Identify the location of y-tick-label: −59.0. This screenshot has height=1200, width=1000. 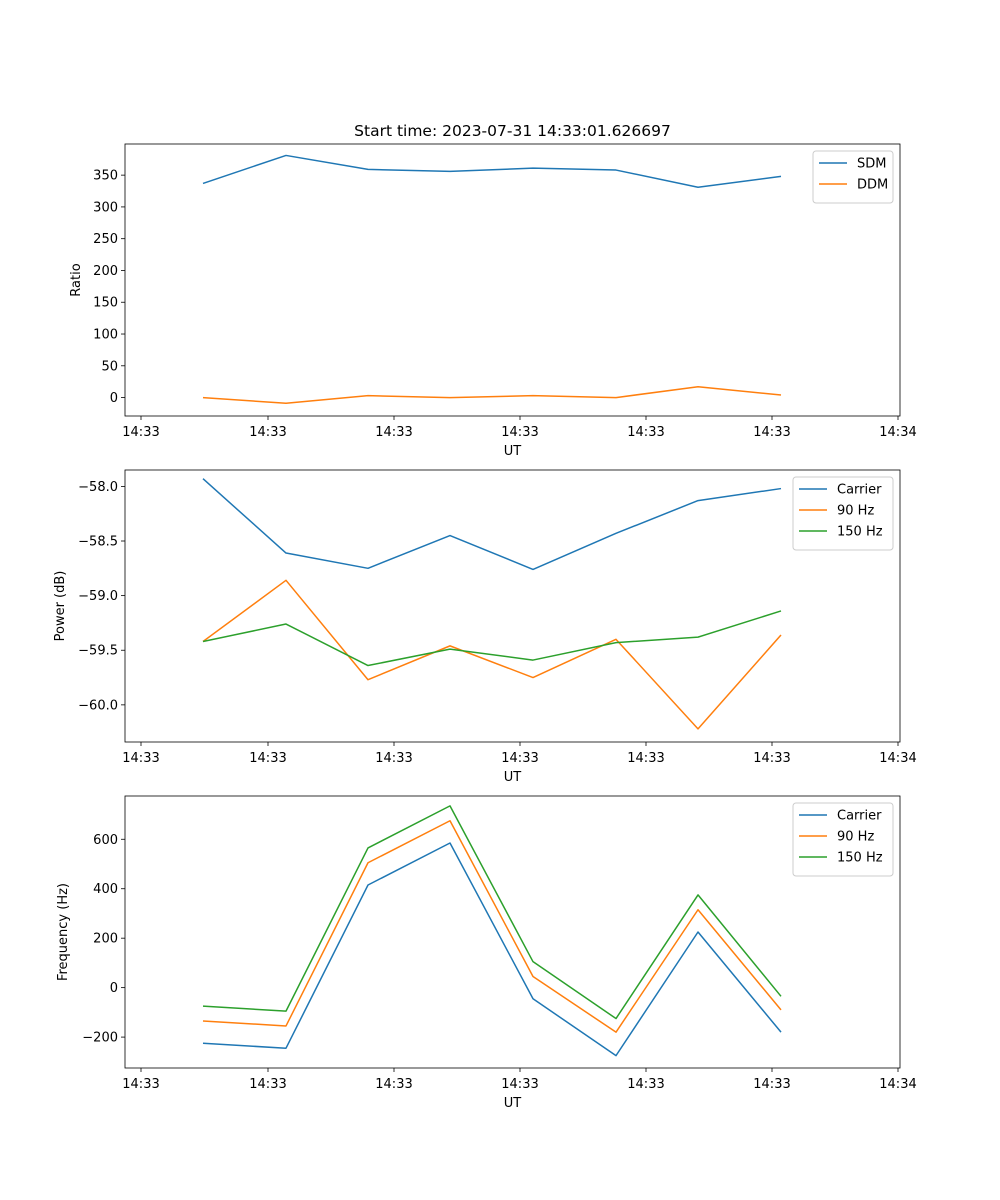
(98, 596).